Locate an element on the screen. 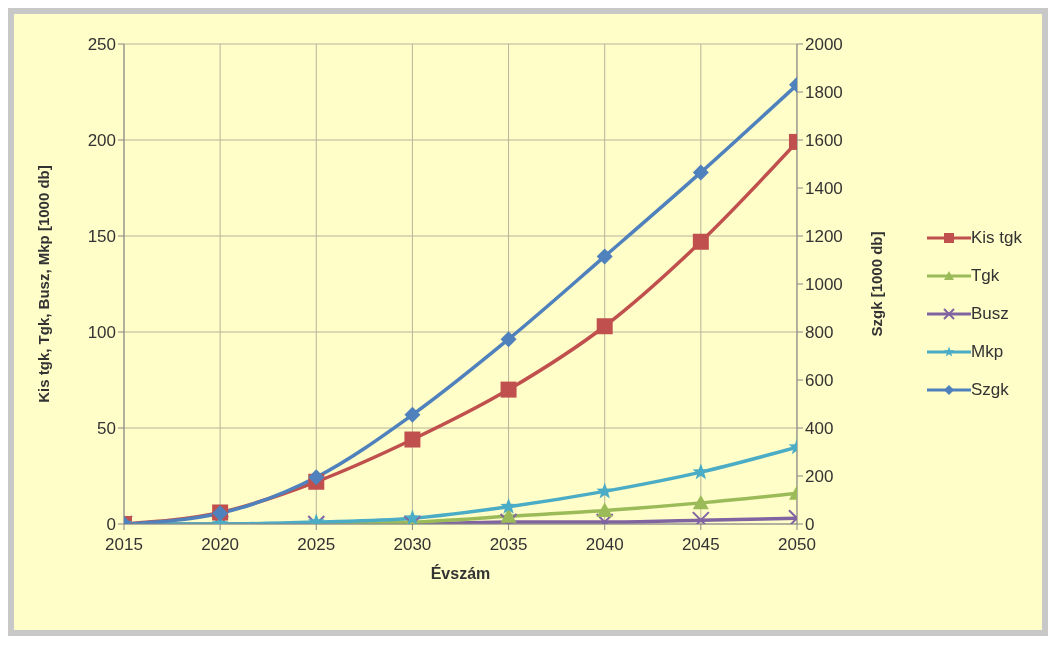 Image resolution: width=1058 pixels, height=645 pixels. y-axis-title: Kis tgk, Tgk, Busz, Mkp [1000 db] is located at coordinates (44, 284).